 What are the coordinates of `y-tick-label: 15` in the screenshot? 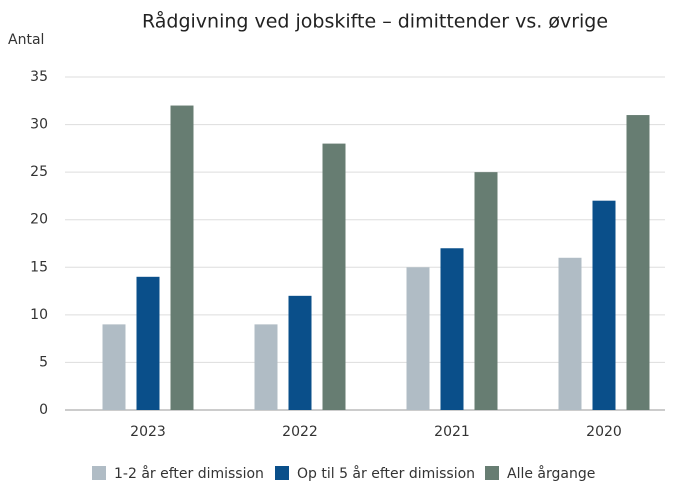 It's located at (39, 267).